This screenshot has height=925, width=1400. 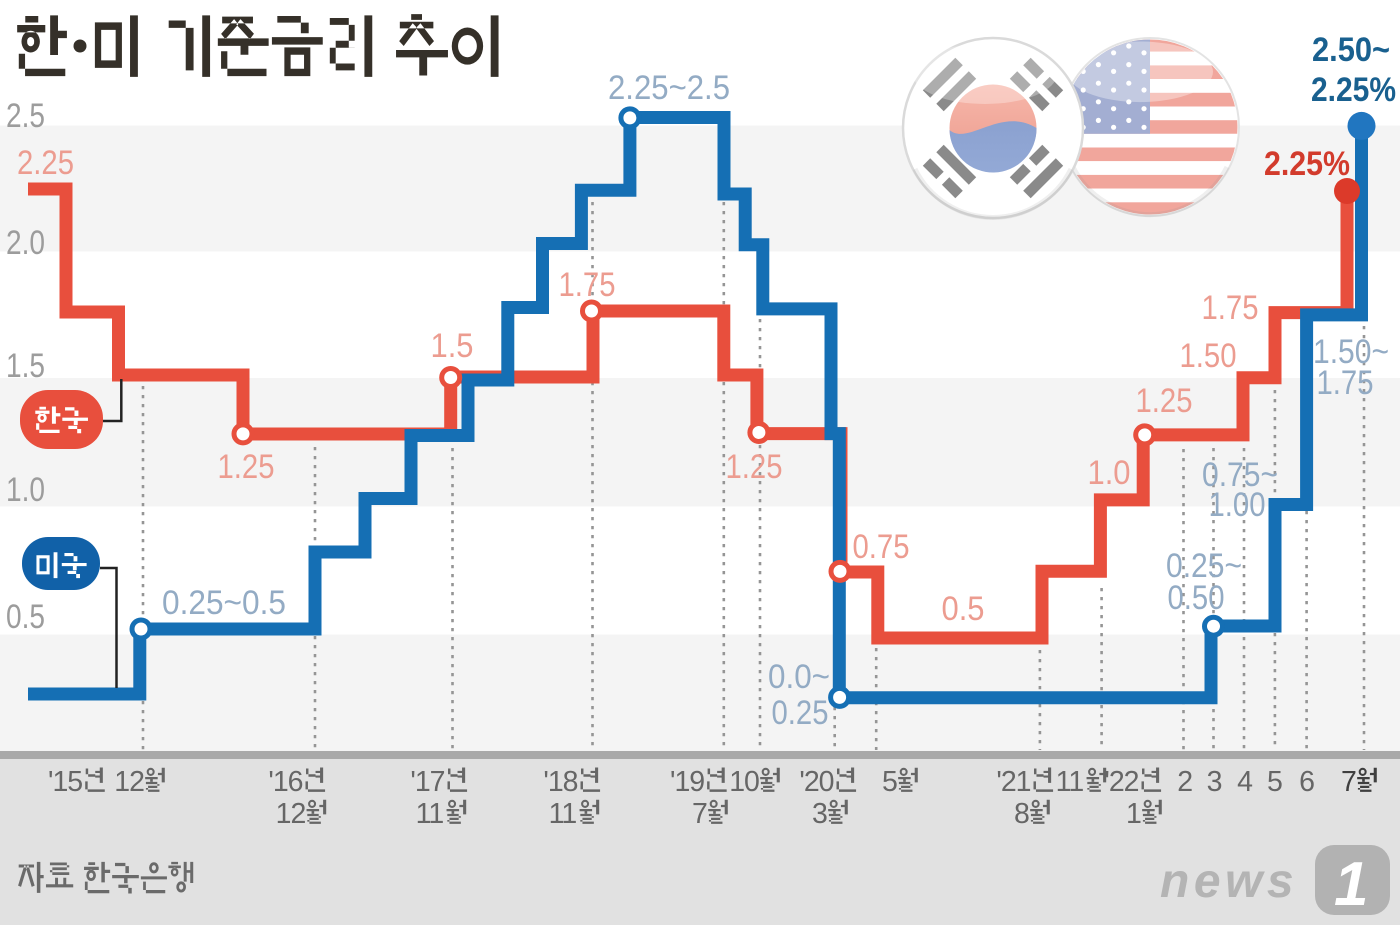 I want to click on svg-text: 2.50~, so click(x=1351, y=50).